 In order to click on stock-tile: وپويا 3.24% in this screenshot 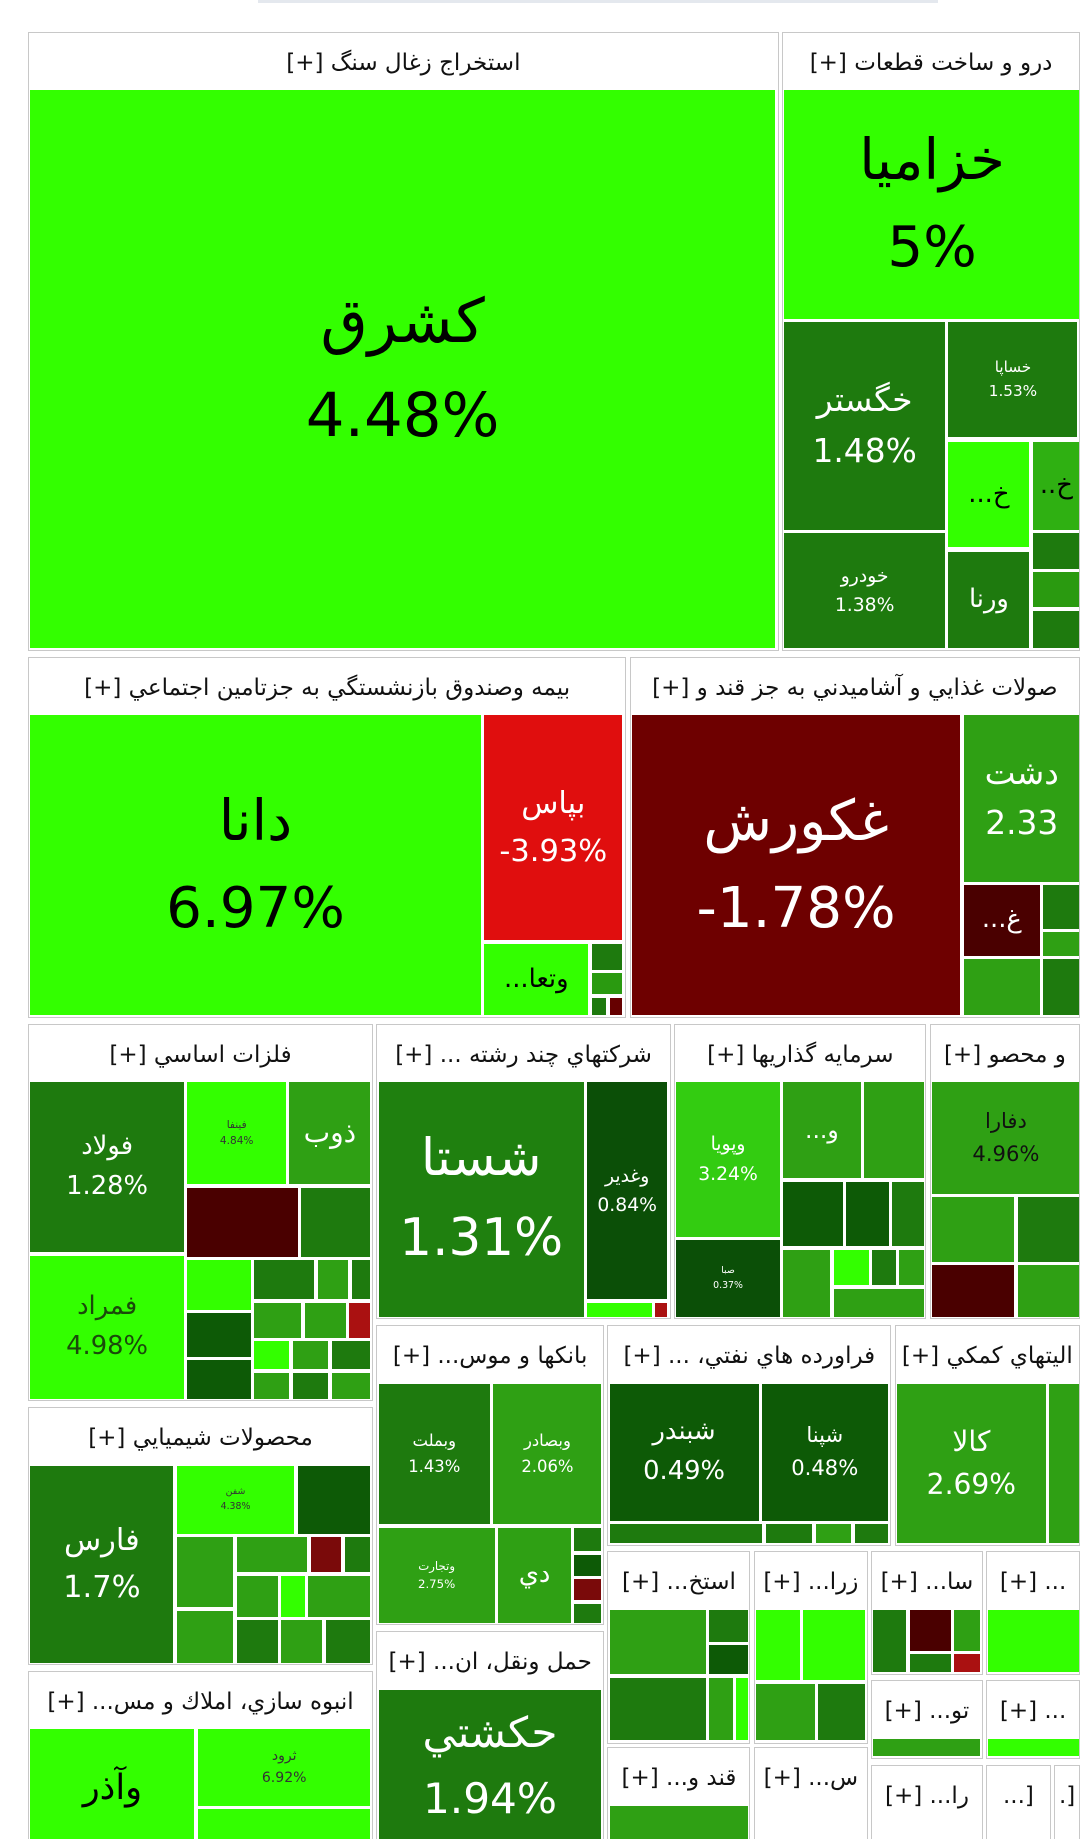, I will do `click(728, 1159)`.